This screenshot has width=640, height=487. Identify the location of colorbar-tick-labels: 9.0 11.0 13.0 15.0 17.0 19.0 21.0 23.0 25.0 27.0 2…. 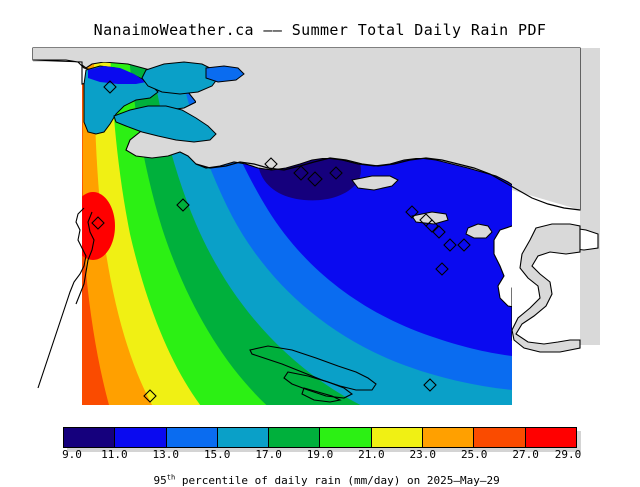
(321, 455).